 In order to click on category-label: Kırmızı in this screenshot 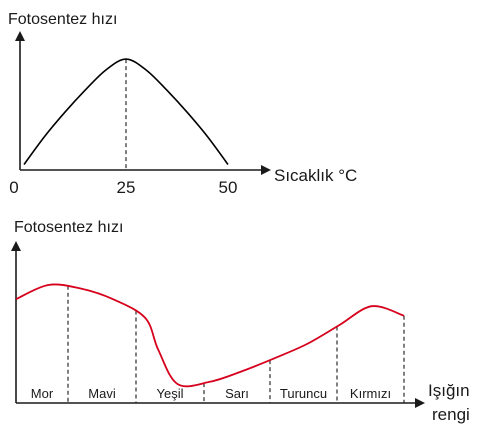, I will do `click(370, 393)`.